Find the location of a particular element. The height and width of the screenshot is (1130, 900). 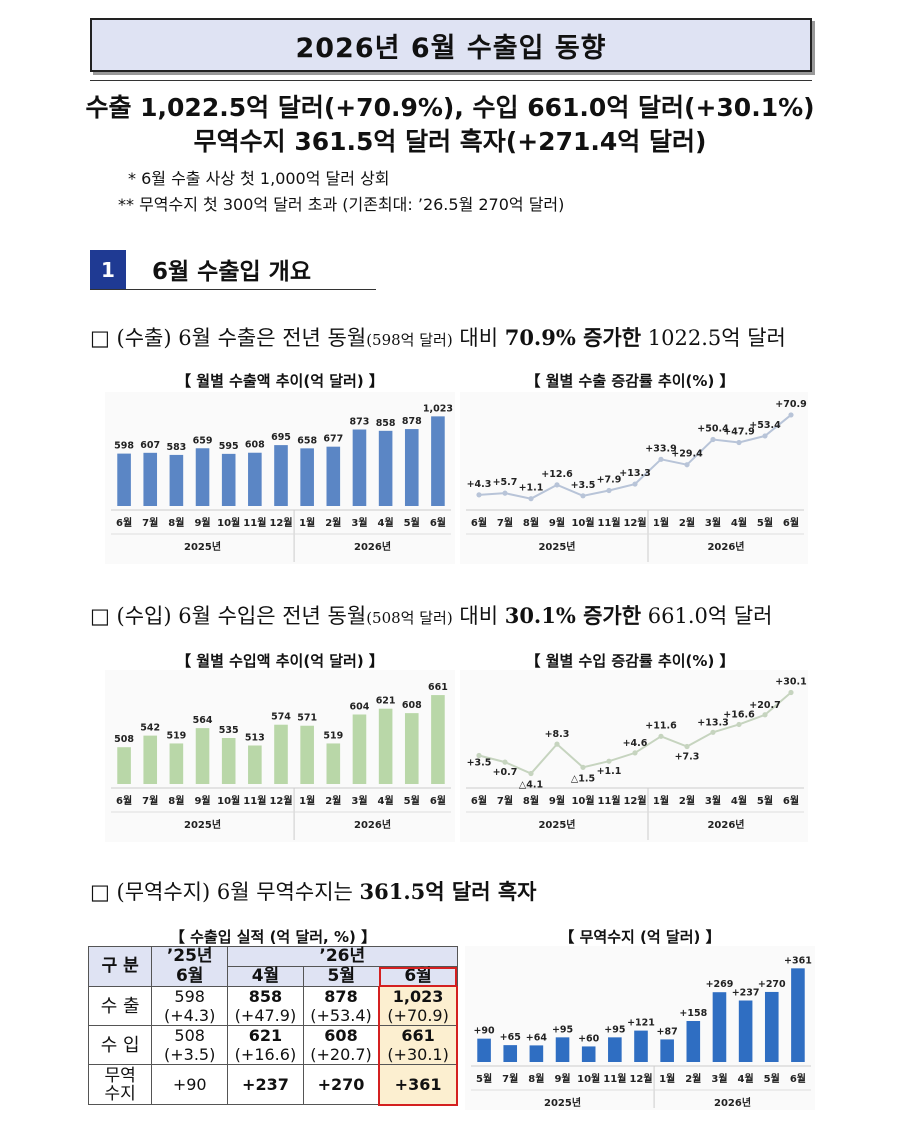

month-tick-label: 11월 is located at coordinates (608, 801).